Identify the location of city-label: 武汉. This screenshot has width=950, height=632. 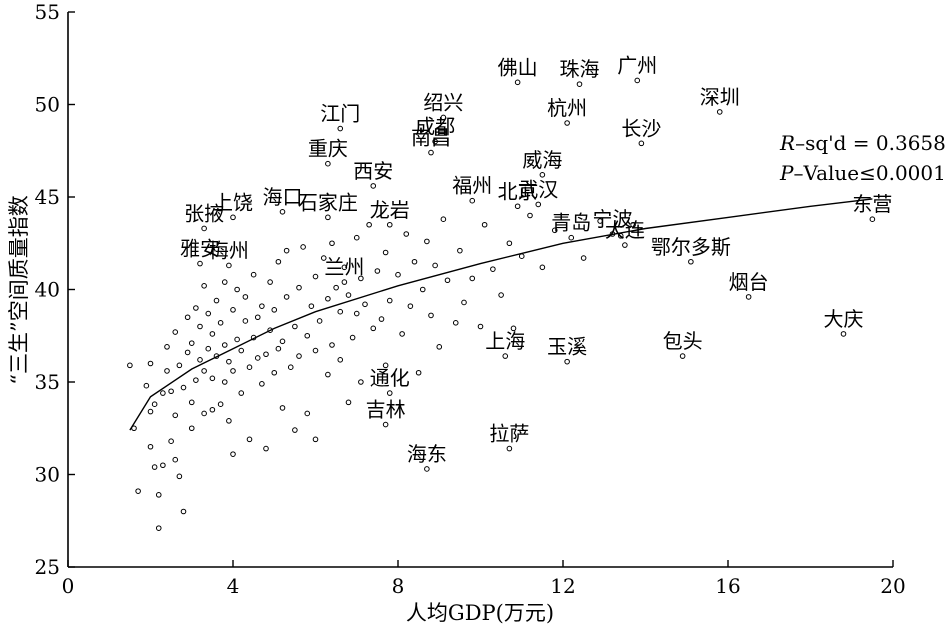
(538, 189).